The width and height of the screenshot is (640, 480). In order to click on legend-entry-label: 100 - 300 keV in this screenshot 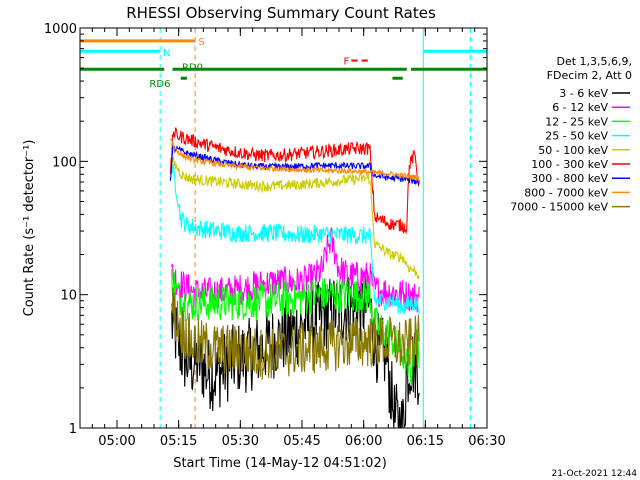, I will do `click(569, 164)`.